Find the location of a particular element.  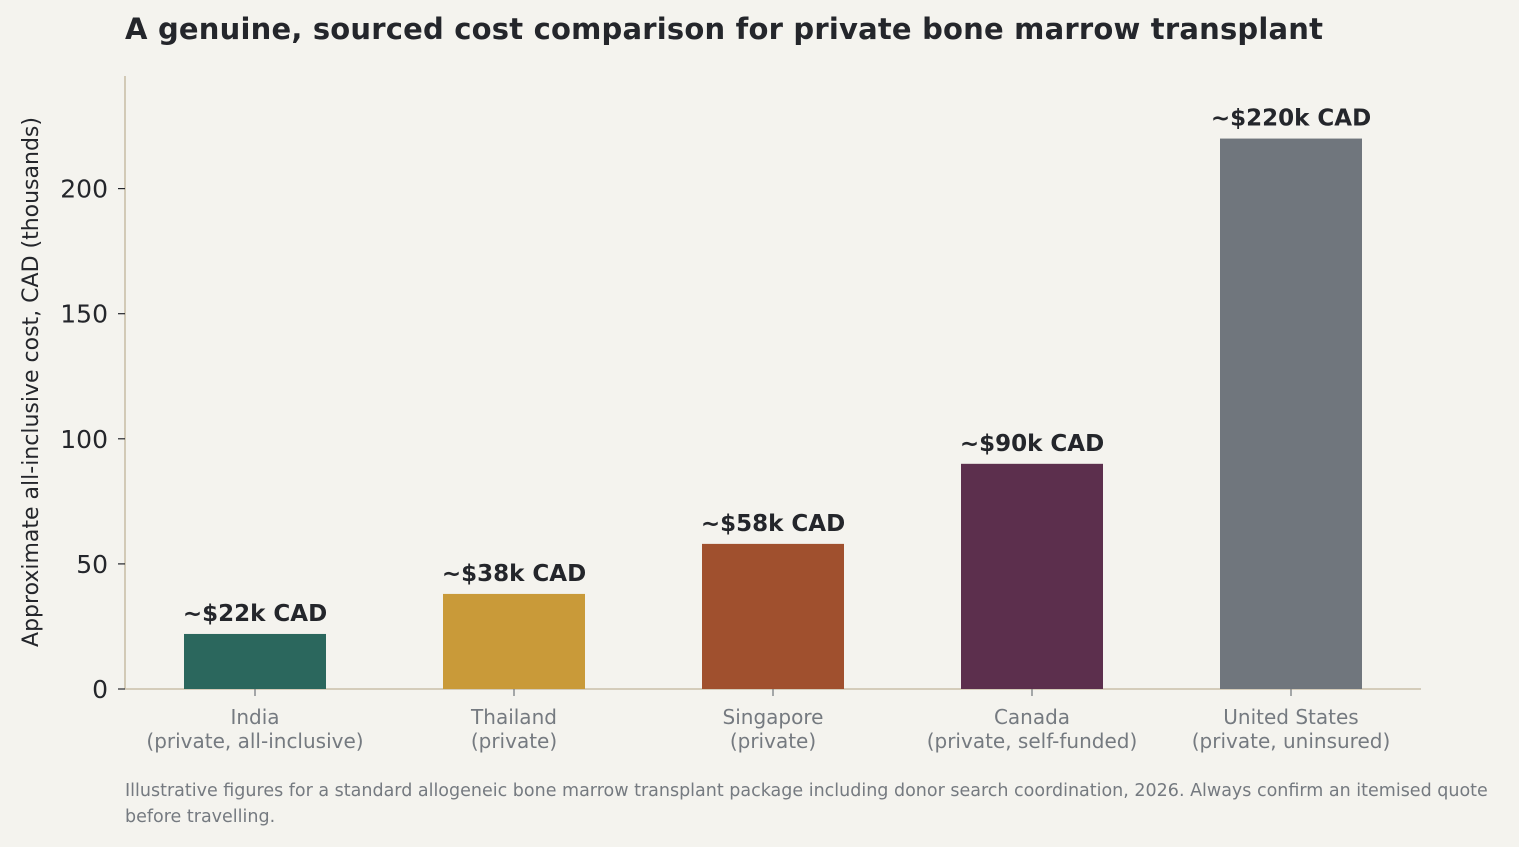

bar-singapore is located at coordinates (773, 616).